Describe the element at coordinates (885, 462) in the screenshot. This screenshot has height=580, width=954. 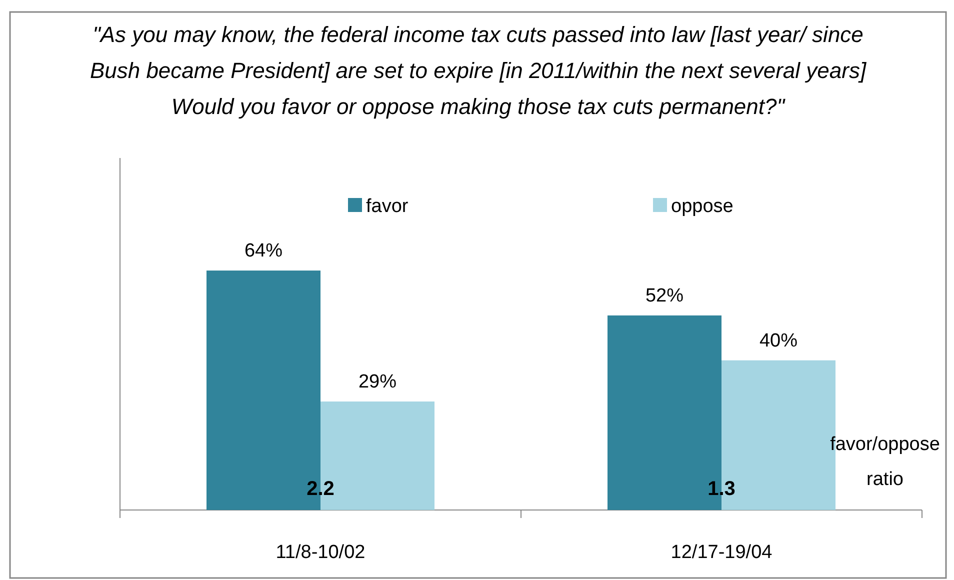
I see `annotation: favor/oppose ratio` at that location.